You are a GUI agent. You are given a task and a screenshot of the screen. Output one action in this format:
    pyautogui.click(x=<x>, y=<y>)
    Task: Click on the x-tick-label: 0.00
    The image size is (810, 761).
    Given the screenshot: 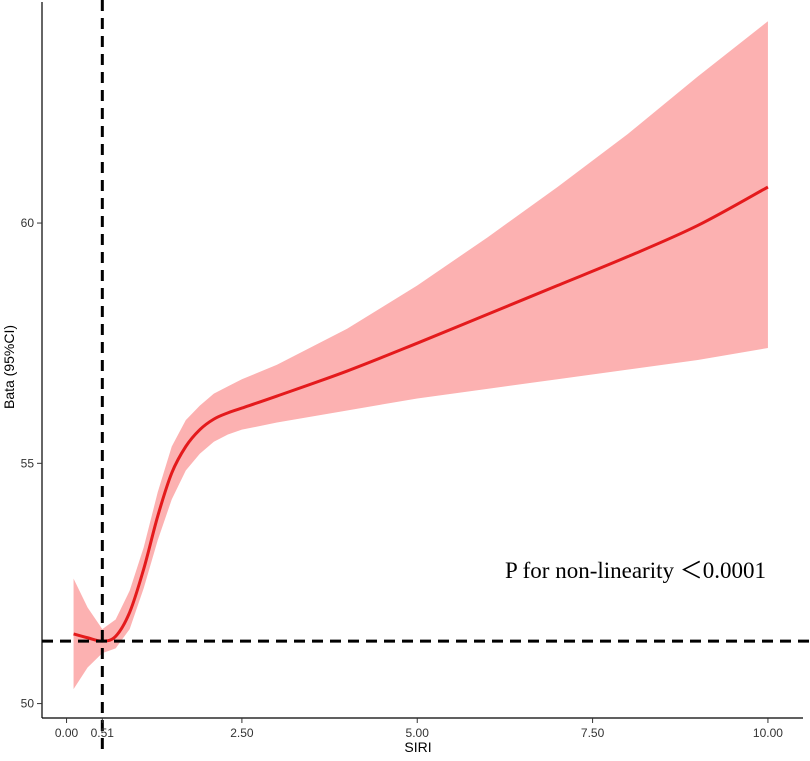 What is the action you would take?
    pyautogui.click(x=67, y=733)
    